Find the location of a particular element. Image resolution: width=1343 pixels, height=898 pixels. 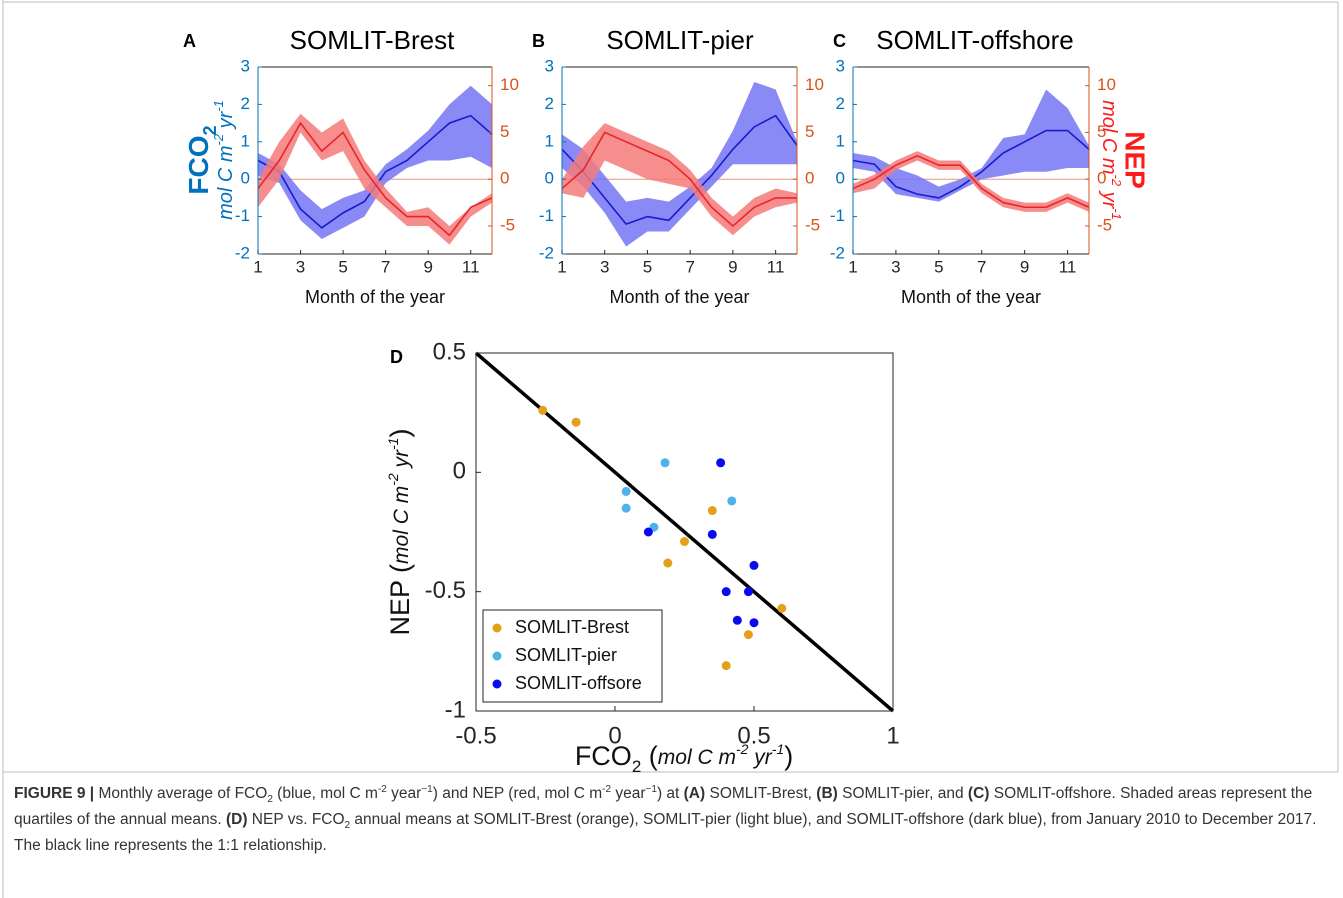

panel-letter: D is located at coordinates (396, 357).